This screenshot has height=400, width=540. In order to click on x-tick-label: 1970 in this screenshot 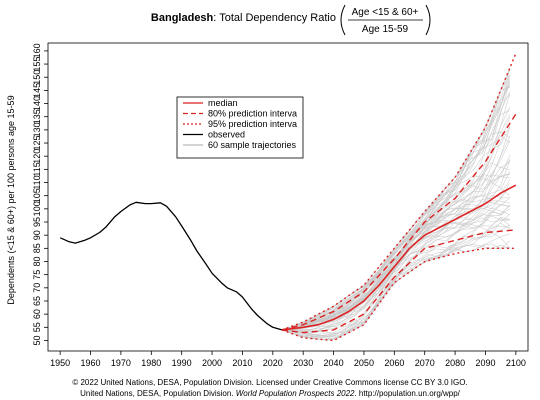, I will do `click(121, 363)`.